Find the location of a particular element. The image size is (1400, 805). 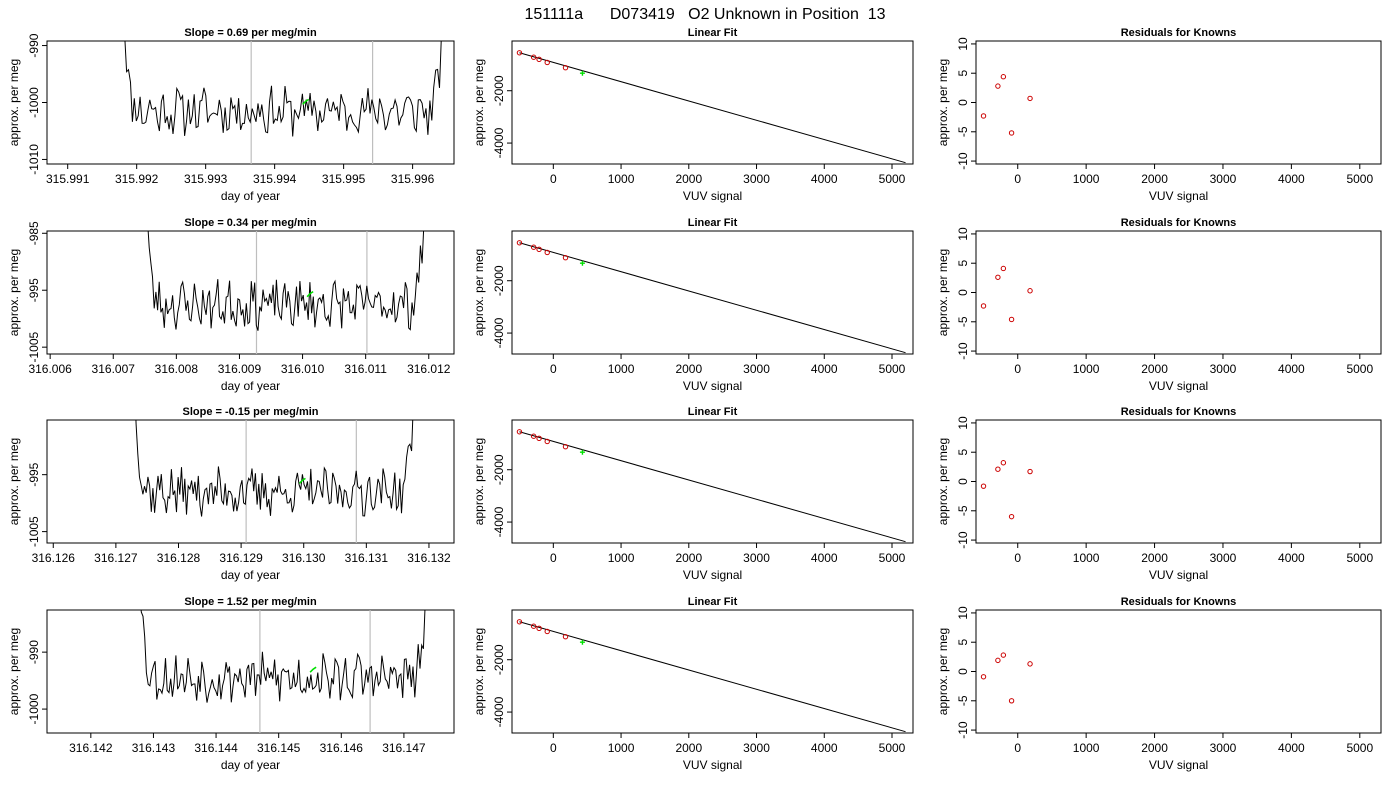

signal-trace is located at coordinates (283, 89).